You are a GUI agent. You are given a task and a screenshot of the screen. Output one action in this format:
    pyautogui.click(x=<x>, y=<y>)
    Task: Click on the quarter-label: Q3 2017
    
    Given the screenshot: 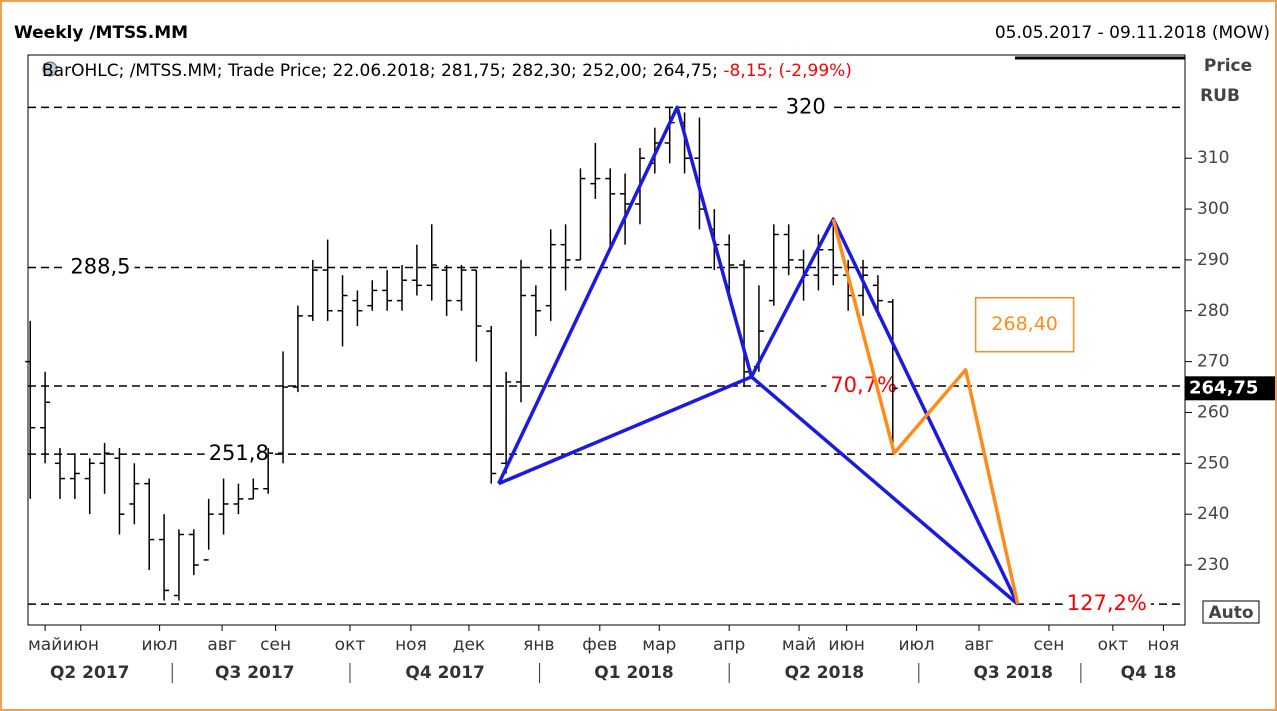 What is the action you would take?
    pyautogui.click(x=255, y=673)
    